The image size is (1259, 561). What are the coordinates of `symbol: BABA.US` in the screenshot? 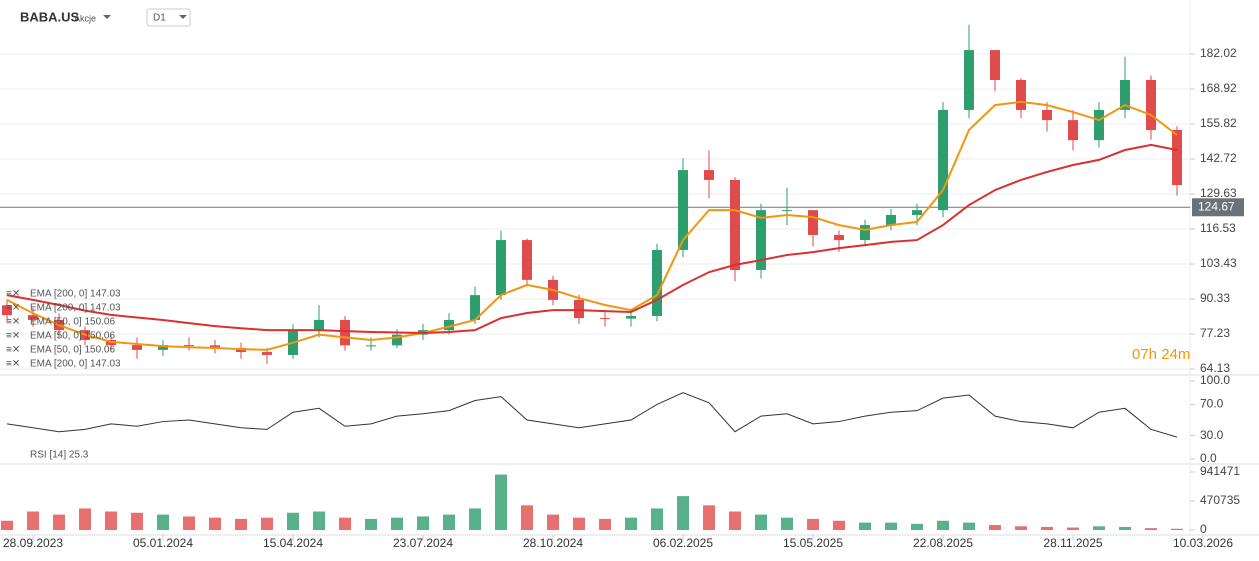 It's located at (50, 16).